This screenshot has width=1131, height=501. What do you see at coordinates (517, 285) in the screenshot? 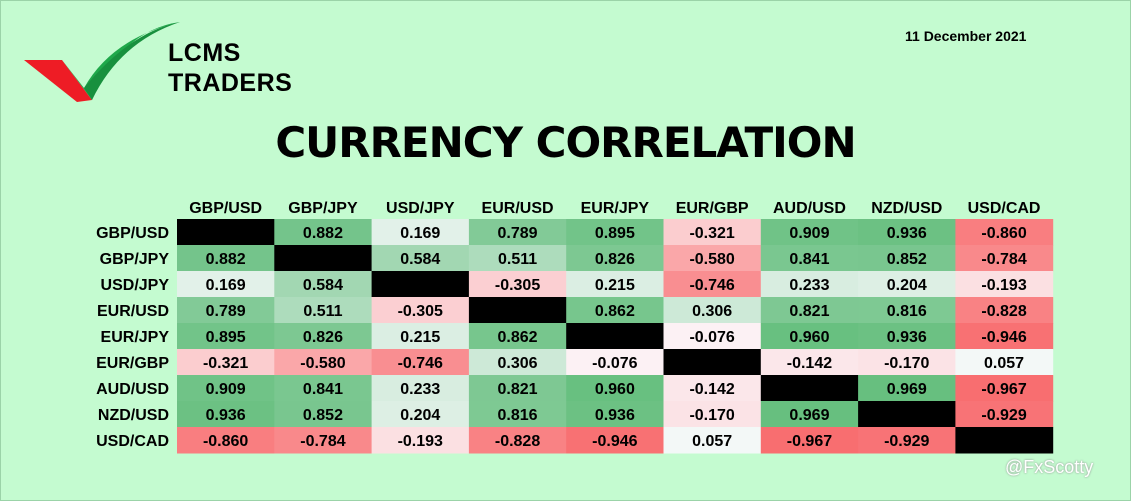
I see `cell-value: -0.305` at bounding box center [517, 285].